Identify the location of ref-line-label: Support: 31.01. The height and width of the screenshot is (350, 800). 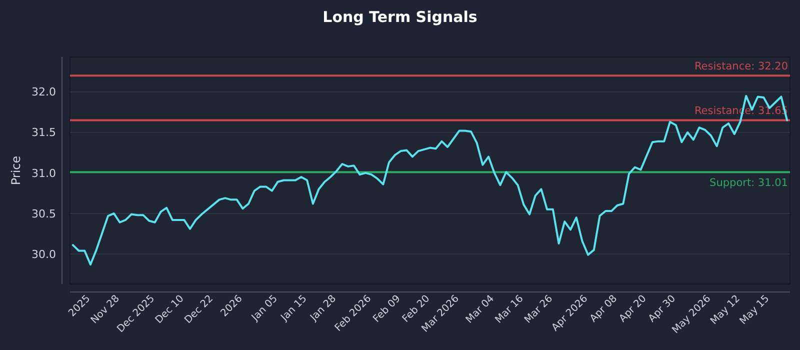
(749, 183).